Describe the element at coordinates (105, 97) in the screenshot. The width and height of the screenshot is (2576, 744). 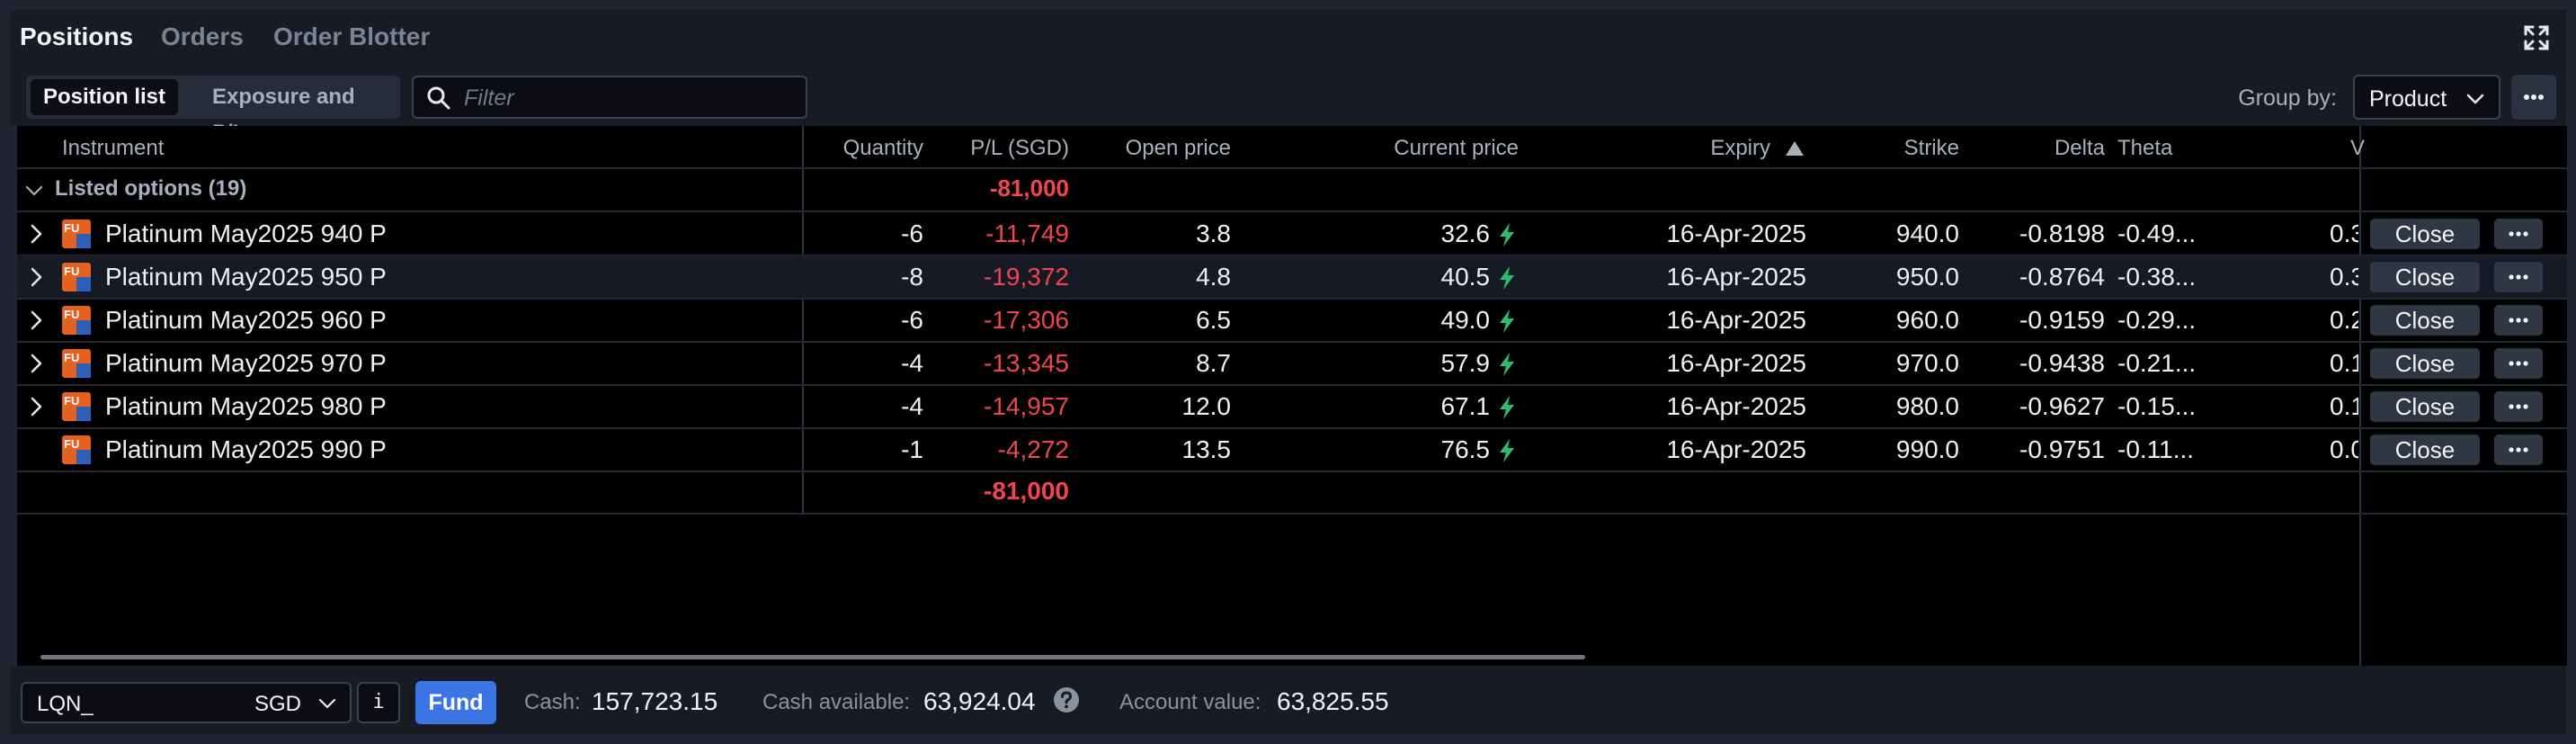
I see `tab-position-list: Position list` at that location.